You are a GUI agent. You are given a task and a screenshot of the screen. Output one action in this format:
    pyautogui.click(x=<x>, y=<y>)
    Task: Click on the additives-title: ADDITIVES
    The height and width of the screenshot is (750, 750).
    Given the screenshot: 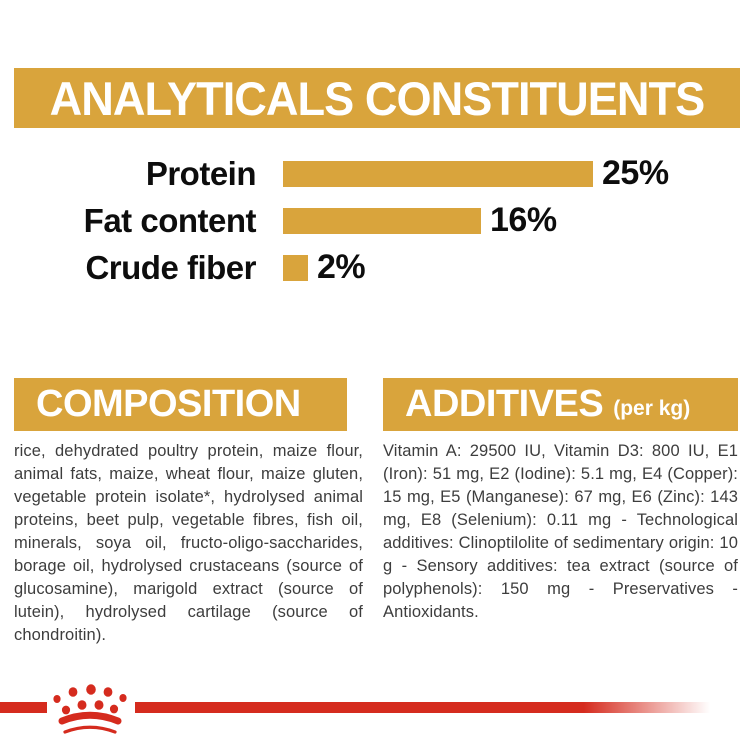 What is the action you would take?
    pyautogui.click(x=504, y=404)
    